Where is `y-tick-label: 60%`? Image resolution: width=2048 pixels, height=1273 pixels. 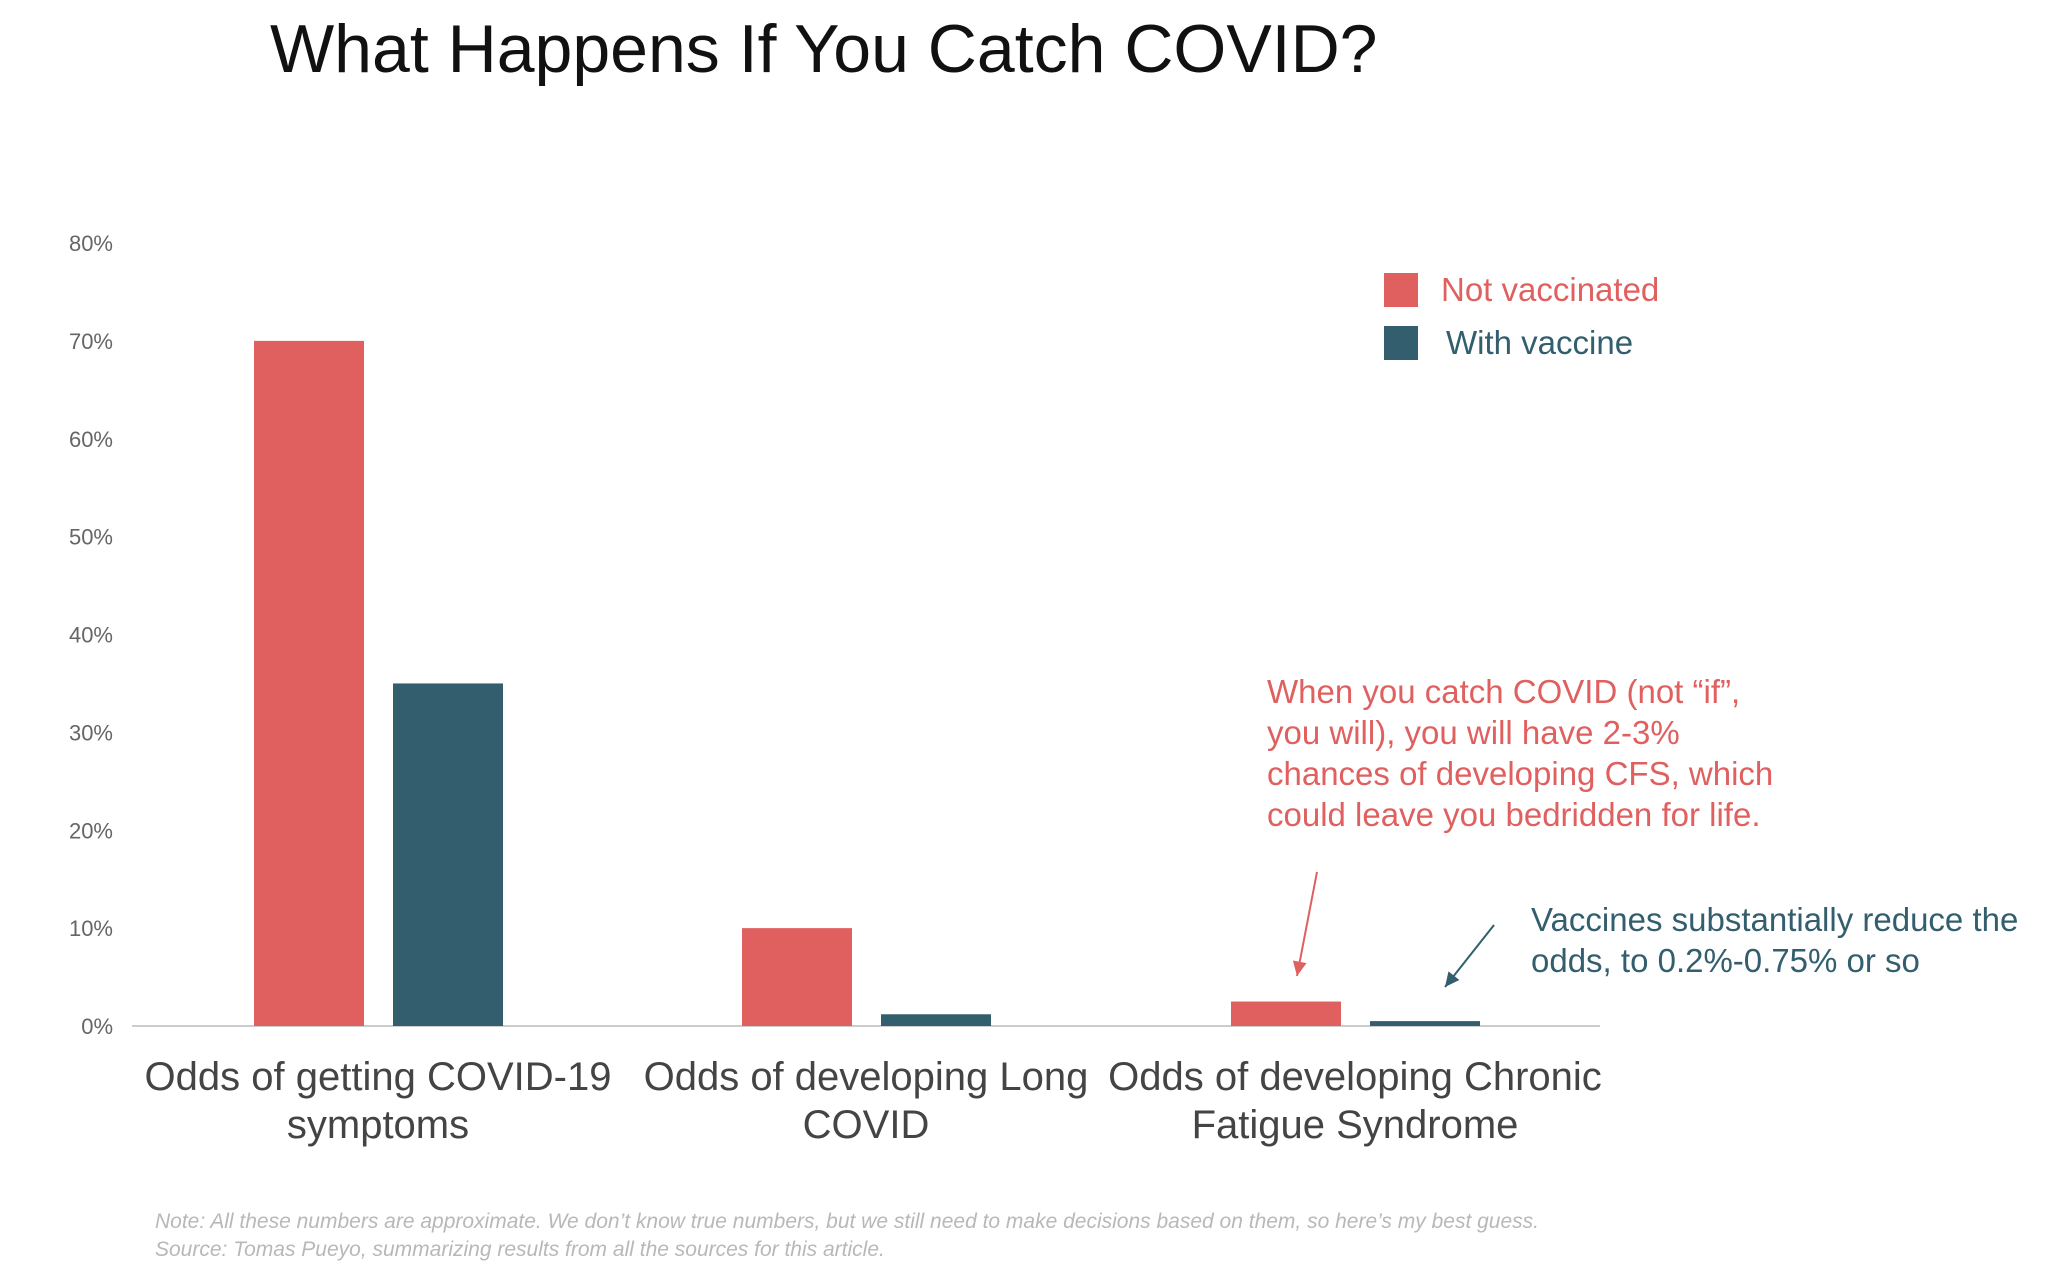 y-tick-label: 60% is located at coordinates (91, 439).